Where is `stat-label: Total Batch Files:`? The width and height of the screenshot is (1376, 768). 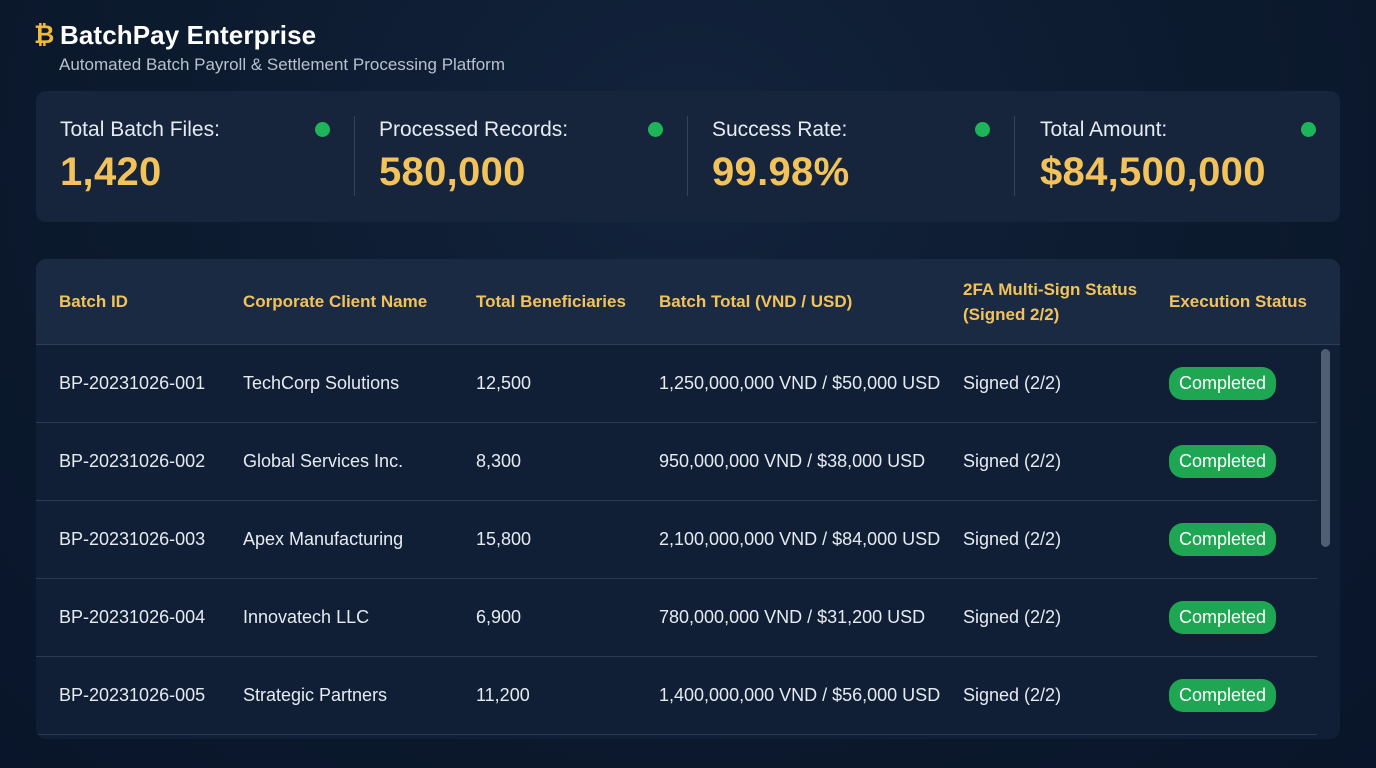
stat-label: Total Batch Files: is located at coordinates (140, 129).